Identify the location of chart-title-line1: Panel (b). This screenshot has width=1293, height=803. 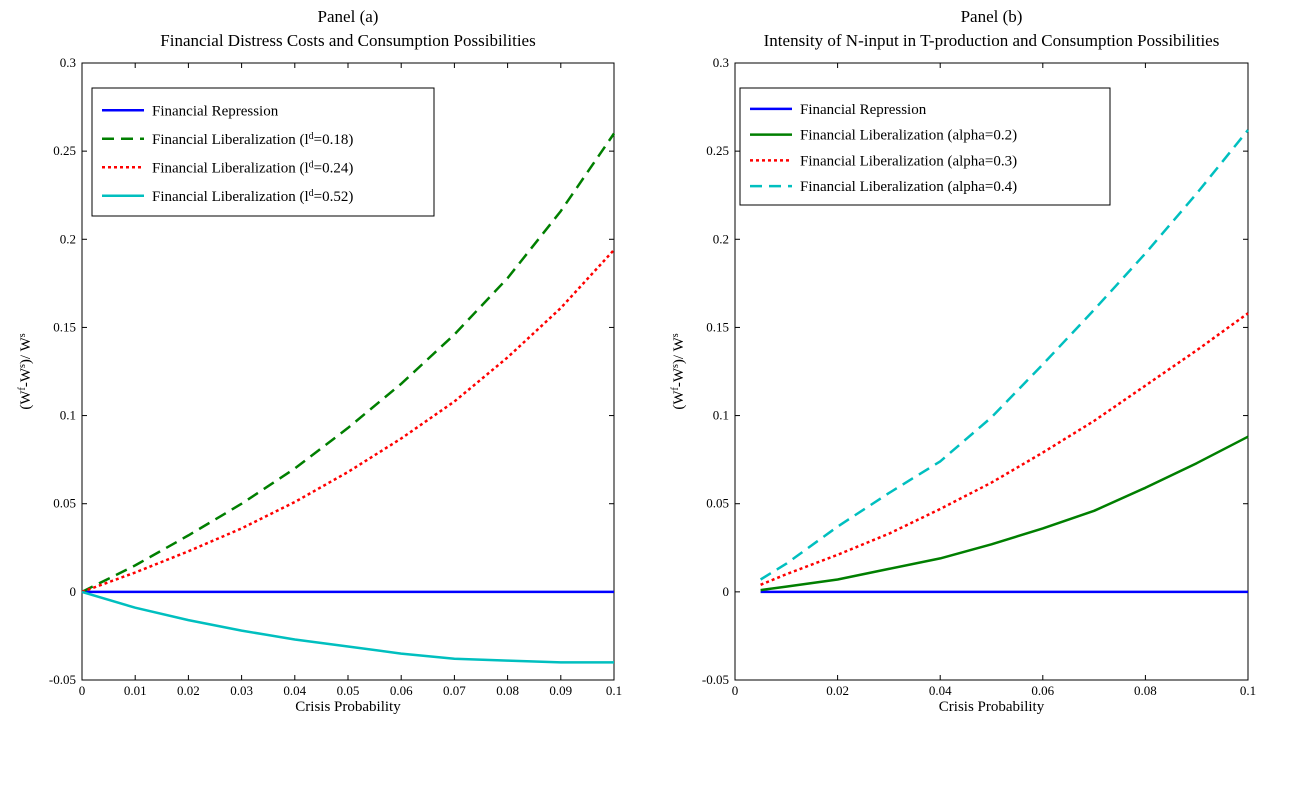
(992, 16).